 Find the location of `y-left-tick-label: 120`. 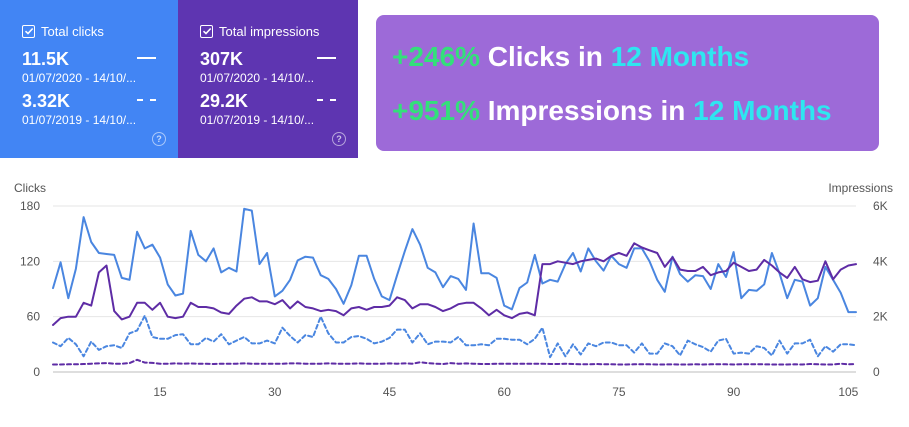

y-left-tick-label: 120 is located at coordinates (30, 261).